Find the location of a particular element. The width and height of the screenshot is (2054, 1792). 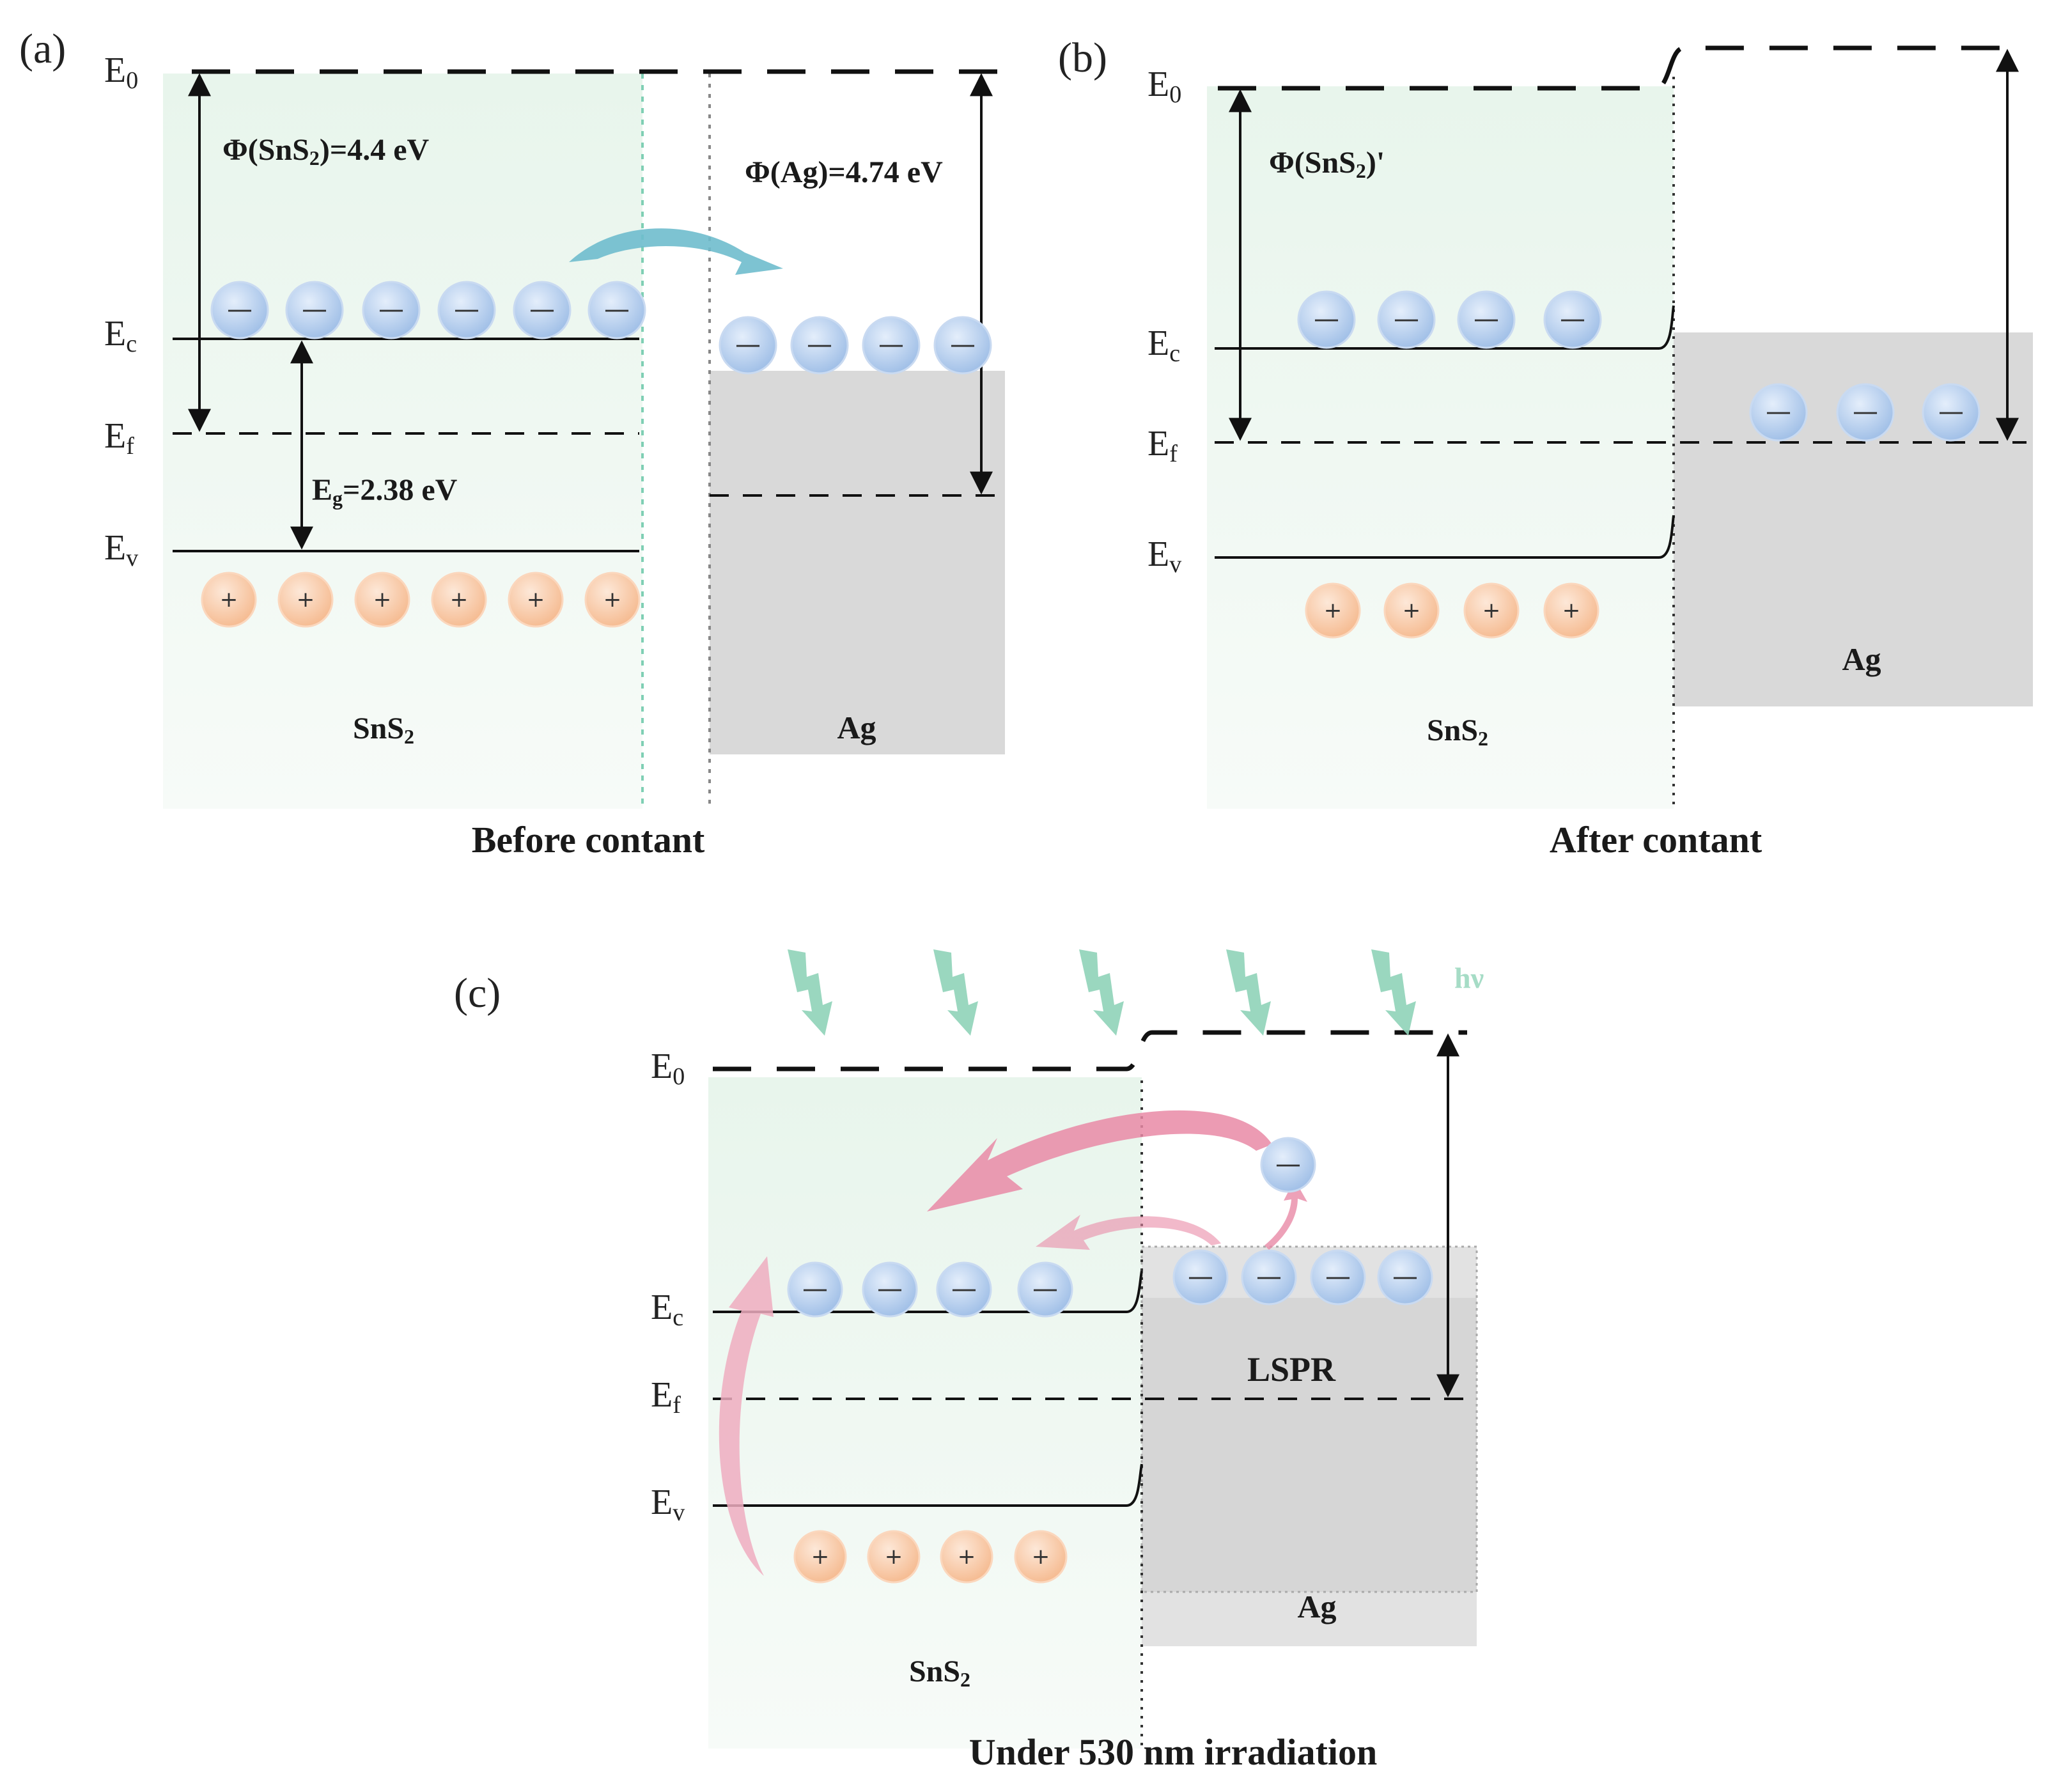

ef-label-b: Ef is located at coordinates (1163, 446).